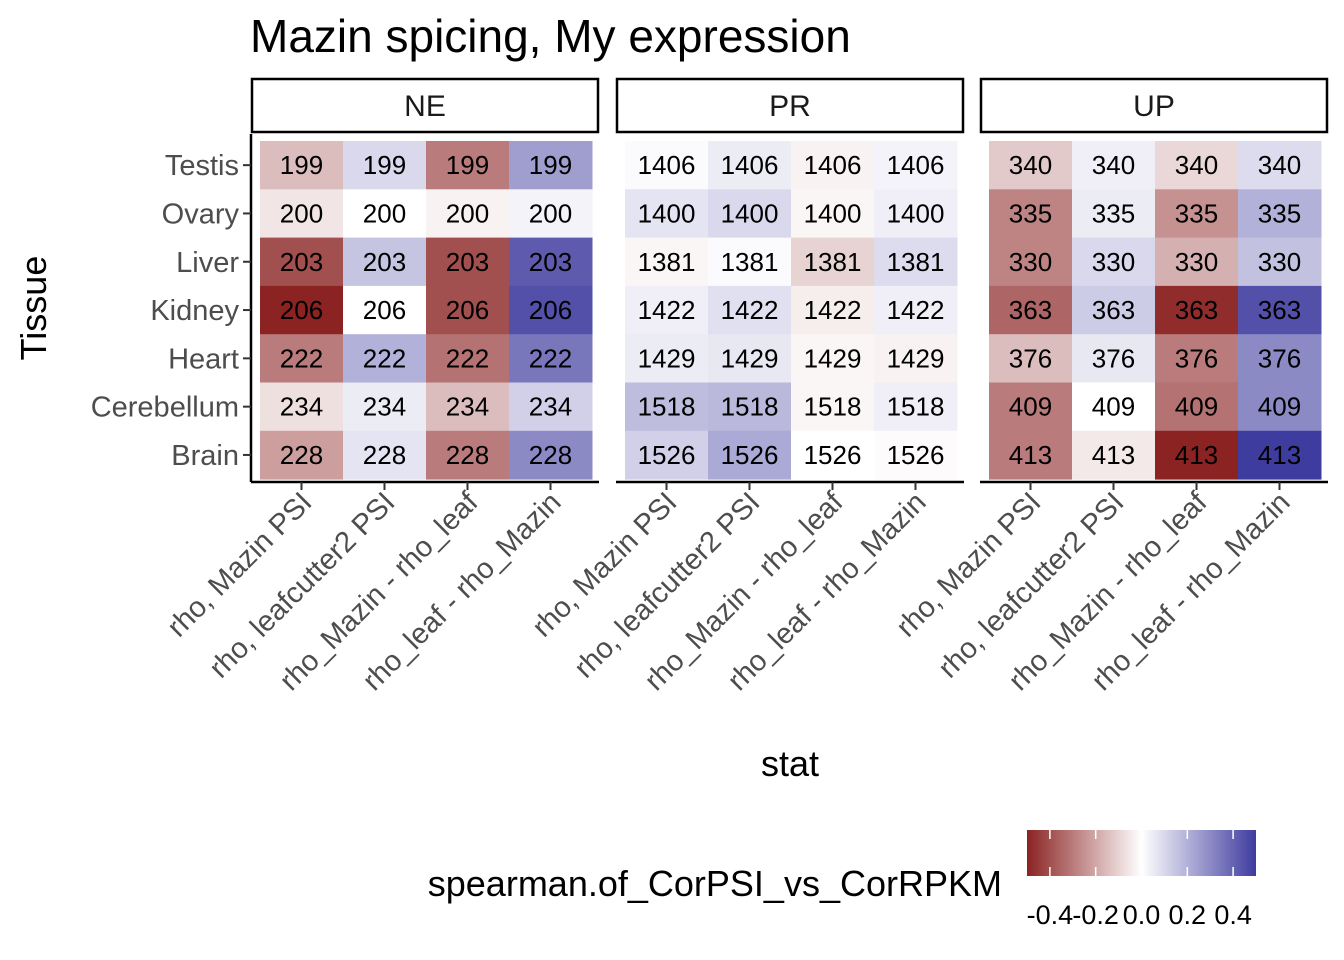  I want to click on y-tick-label: Kidney, so click(194, 311).